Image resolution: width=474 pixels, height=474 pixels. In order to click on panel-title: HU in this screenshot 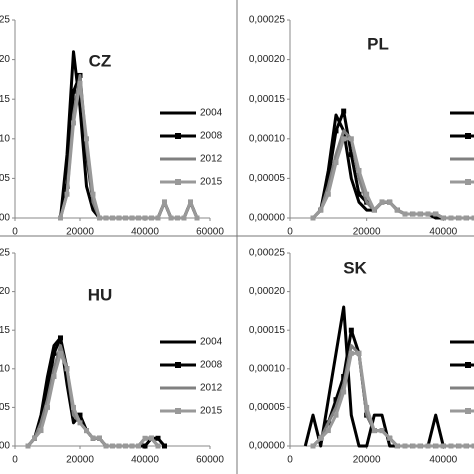, I will do `click(100, 294)`.